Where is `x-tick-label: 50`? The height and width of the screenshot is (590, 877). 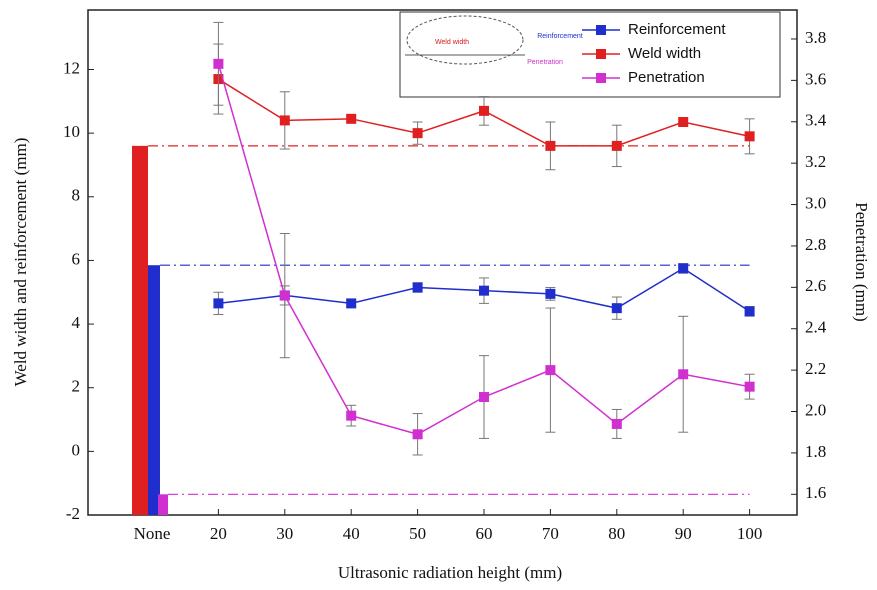 x-tick-label: 50 is located at coordinates (417, 533).